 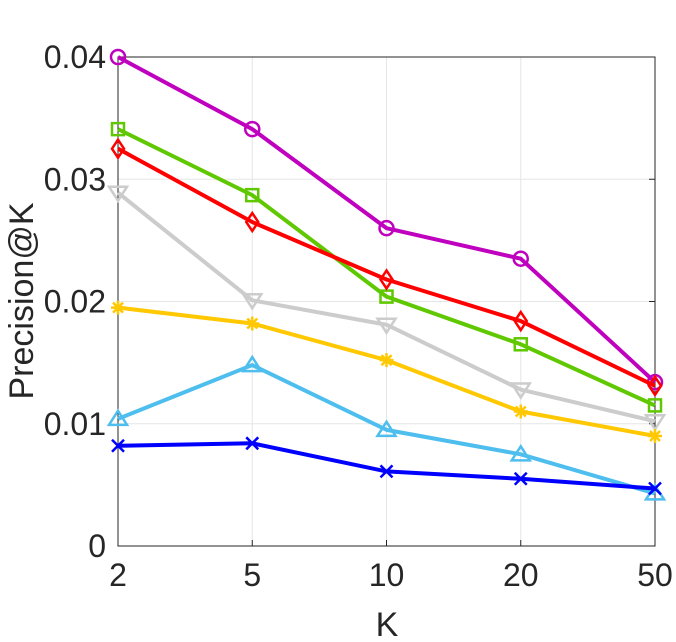 What do you see at coordinates (75, 302) in the screenshot?
I see `y-tick-label: 0.02` at bounding box center [75, 302].